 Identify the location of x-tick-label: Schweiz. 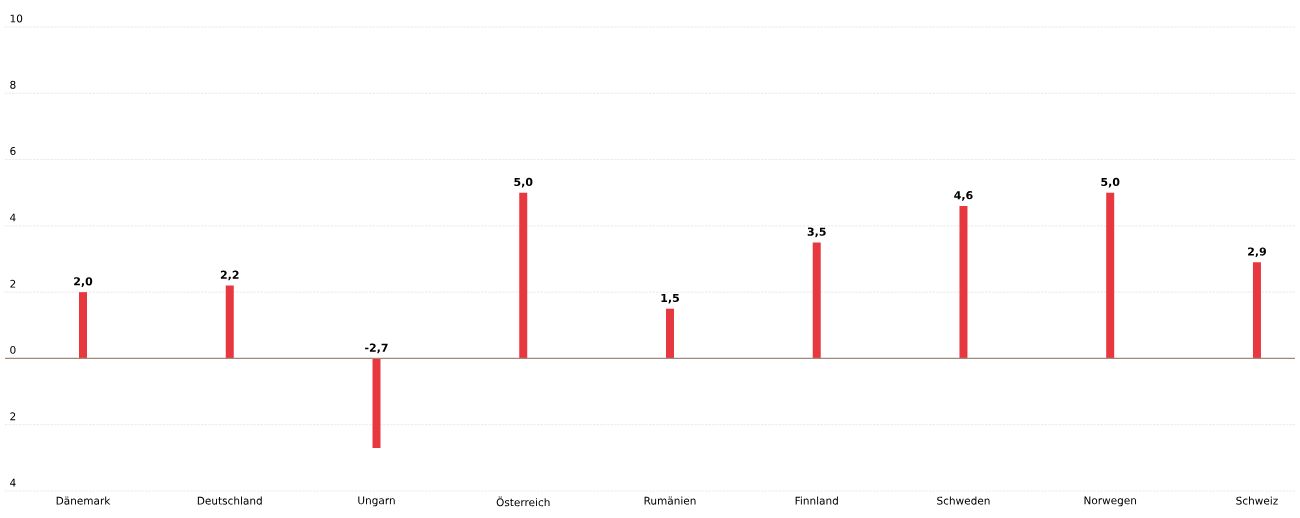
(1257, 500).